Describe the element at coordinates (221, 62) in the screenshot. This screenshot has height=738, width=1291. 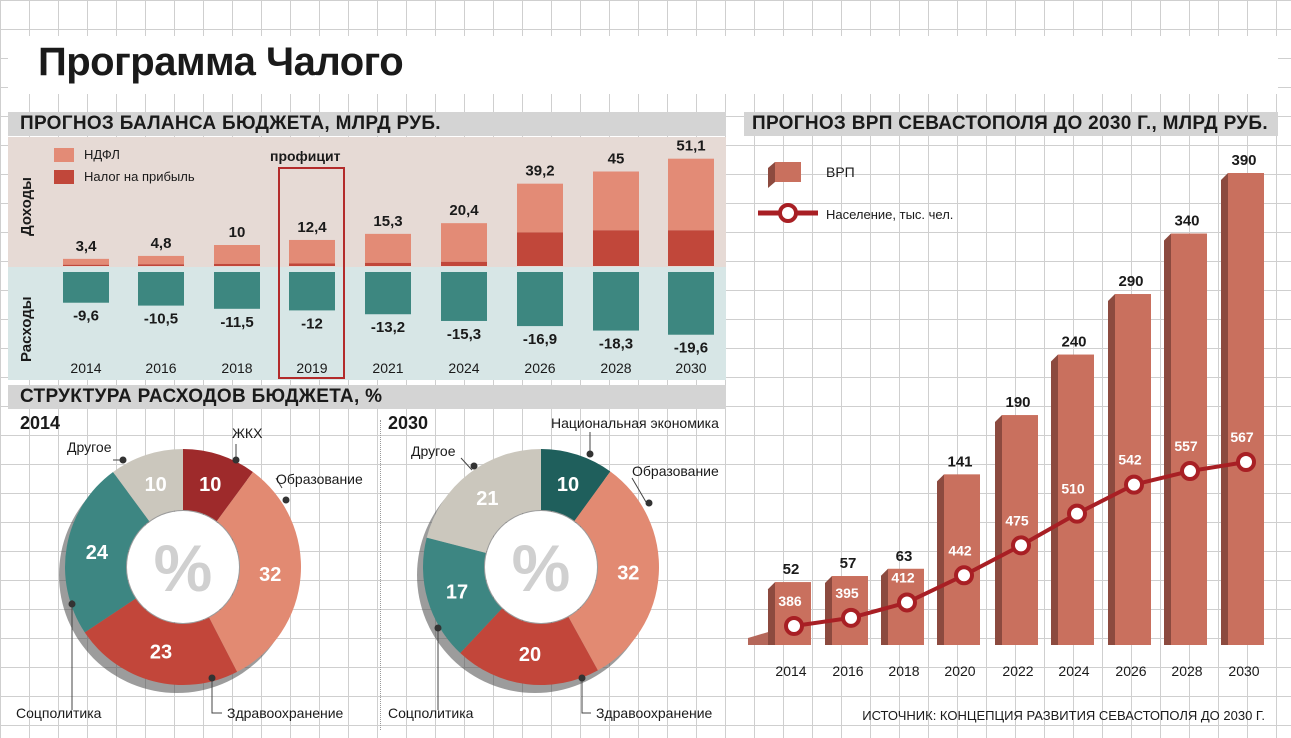
I see `page-title: Программа Чалого` at that location.